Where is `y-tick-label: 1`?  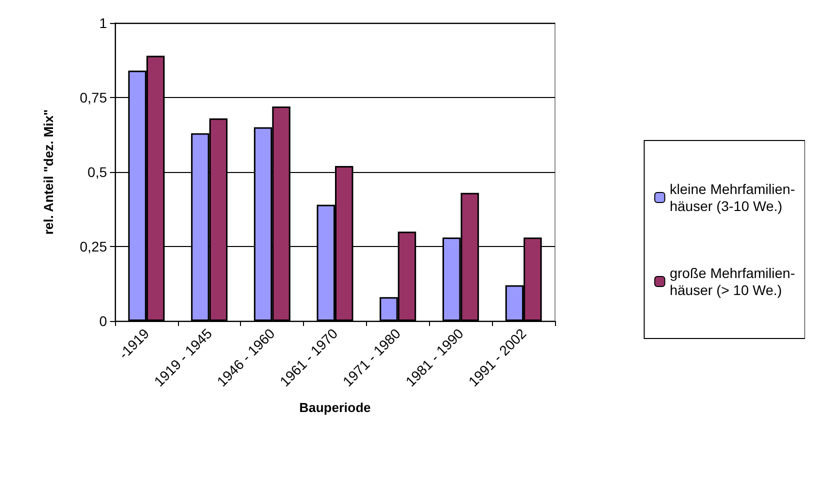 y-tick-label: 1 is located at coordinates (103, 23).